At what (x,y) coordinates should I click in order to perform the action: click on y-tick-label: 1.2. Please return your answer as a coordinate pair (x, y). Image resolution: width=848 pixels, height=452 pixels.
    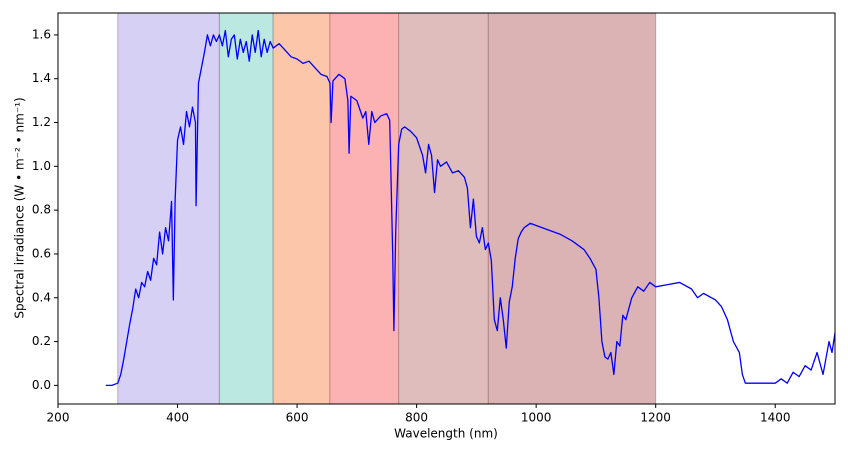
    Looking at the image, I should click on (41, 122).